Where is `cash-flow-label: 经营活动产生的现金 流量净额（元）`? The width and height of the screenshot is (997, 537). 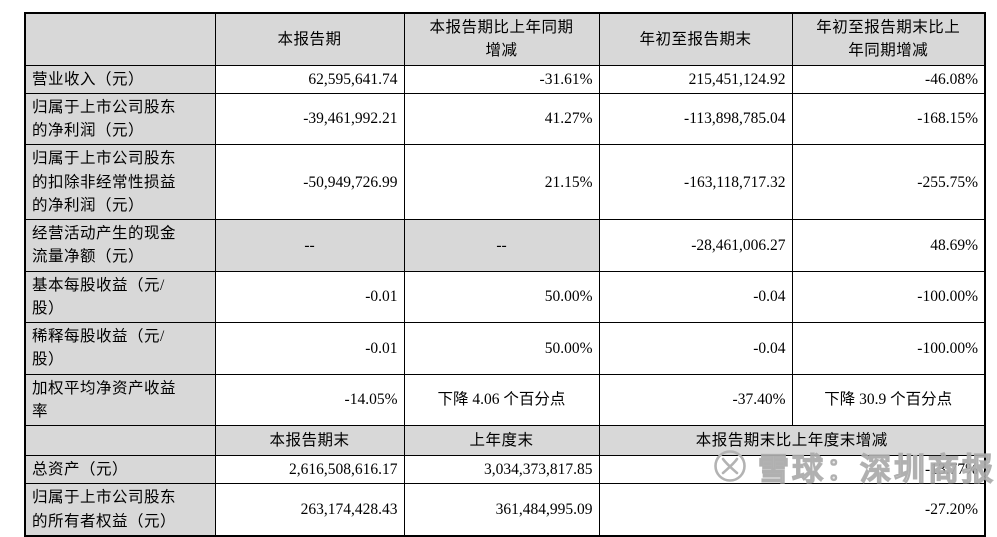
cash-flow-label: 经营活动产生的现金 流量净额（元） is located at coordinates (120, 245).